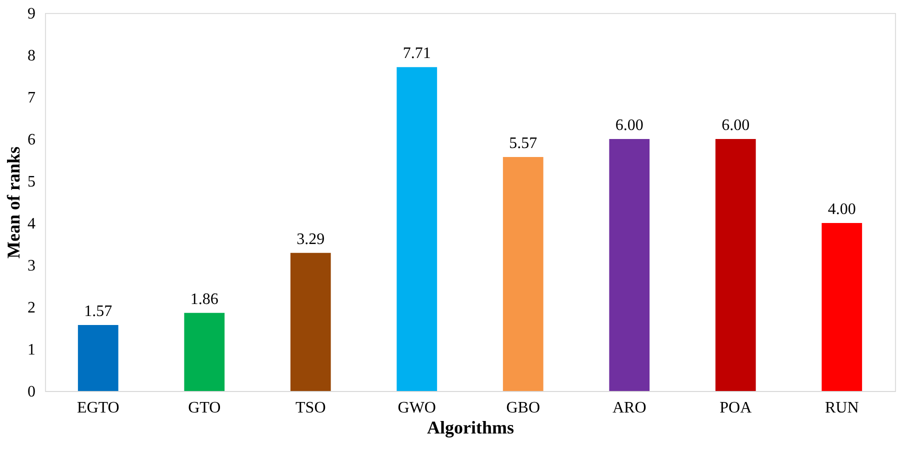 The width and height of the screenshot is (912, 468). I want to click on y-tick-label: 6, so click(32, 140).